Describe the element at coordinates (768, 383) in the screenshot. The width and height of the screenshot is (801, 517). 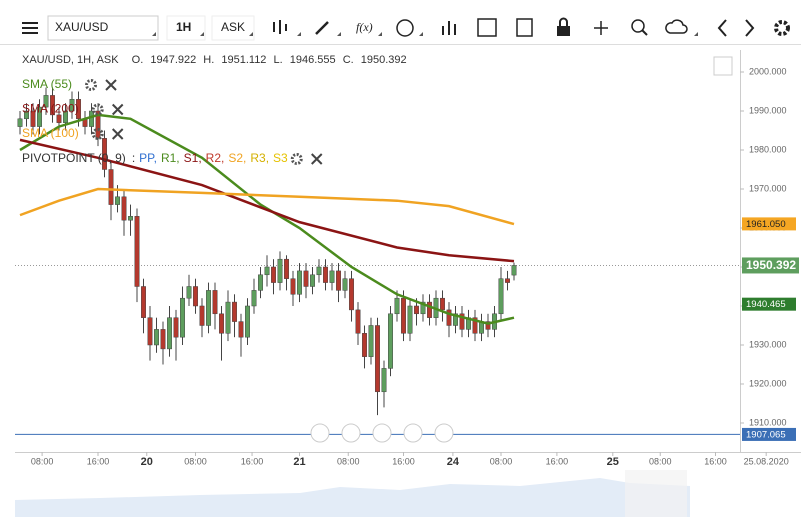
I see `y-tick-label: 1920.000` at that location.